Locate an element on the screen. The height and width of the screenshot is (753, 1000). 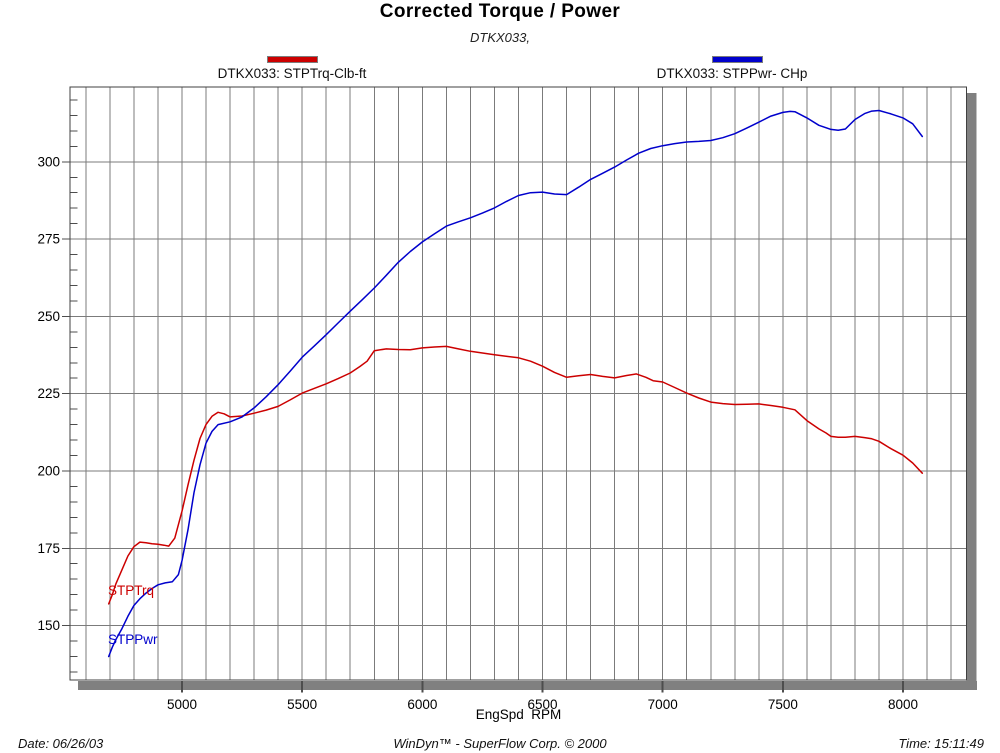
svg-text: 250 is located at coordinates (48, 316).